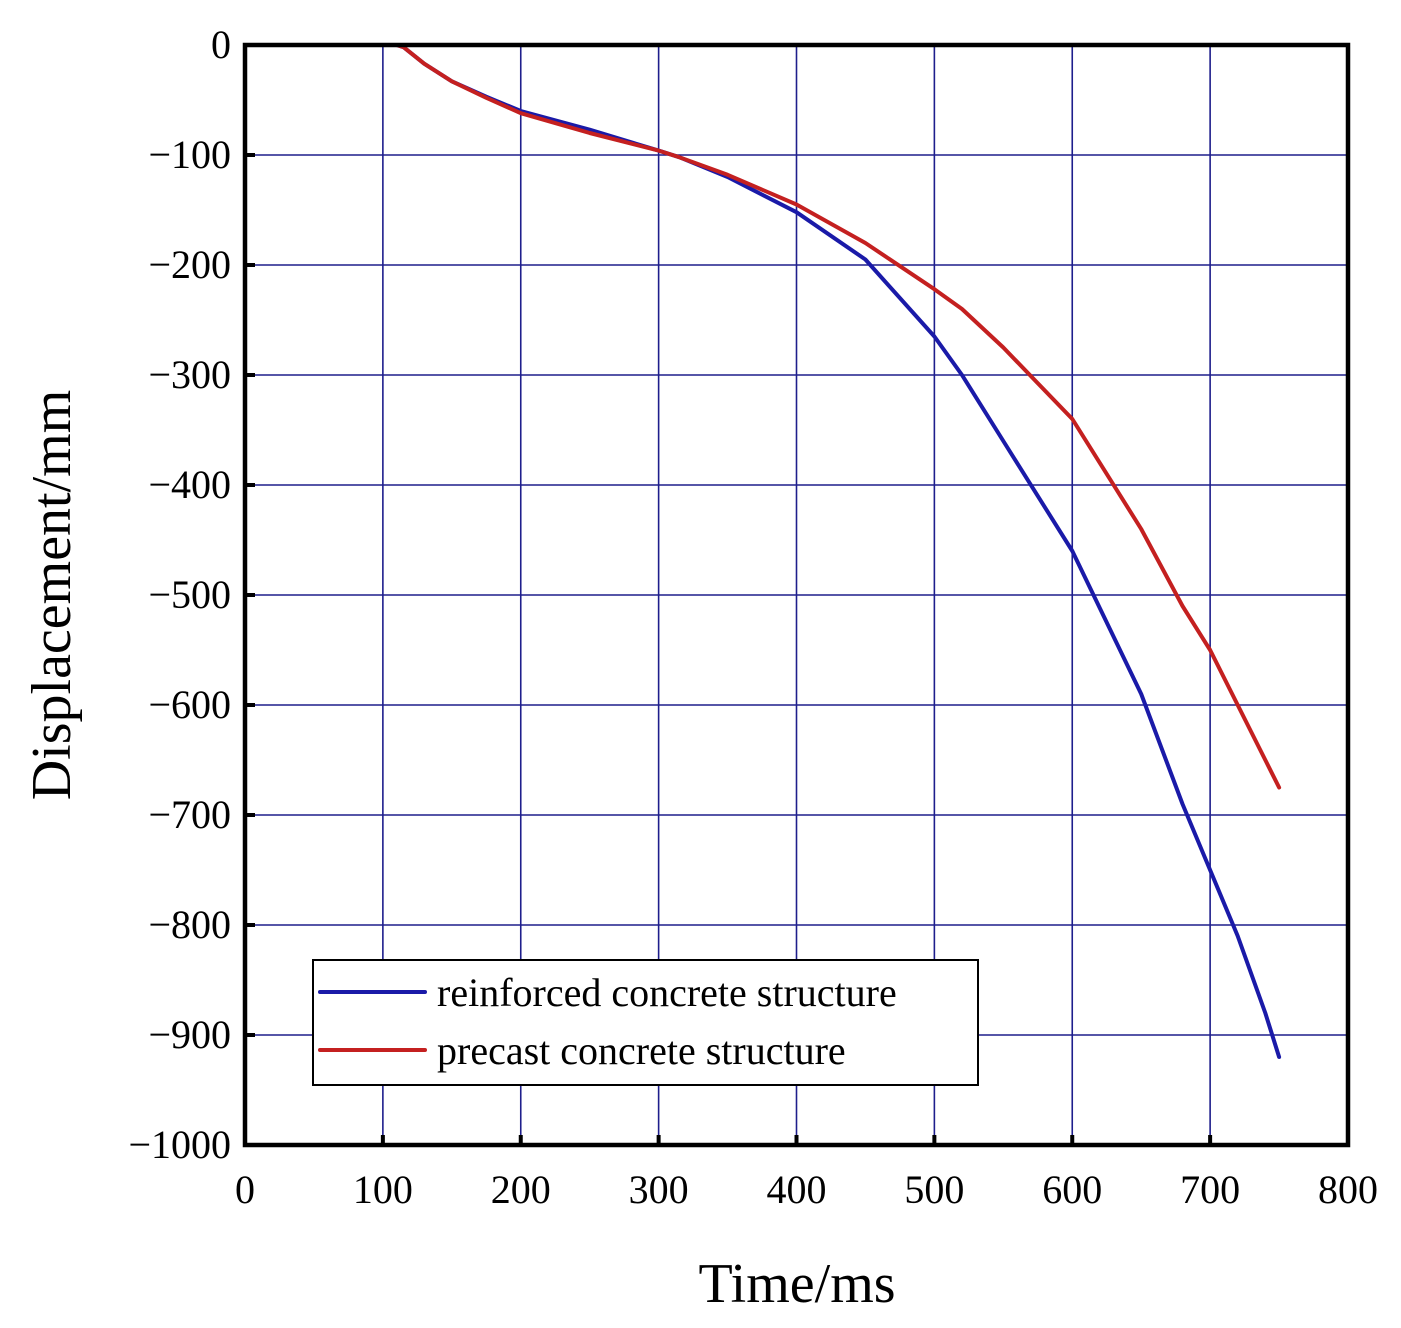 The width and height of the screenshot is (1401, 1328). I want to click on legend-label-precast: precast concrete structure, so click(641, 1050).